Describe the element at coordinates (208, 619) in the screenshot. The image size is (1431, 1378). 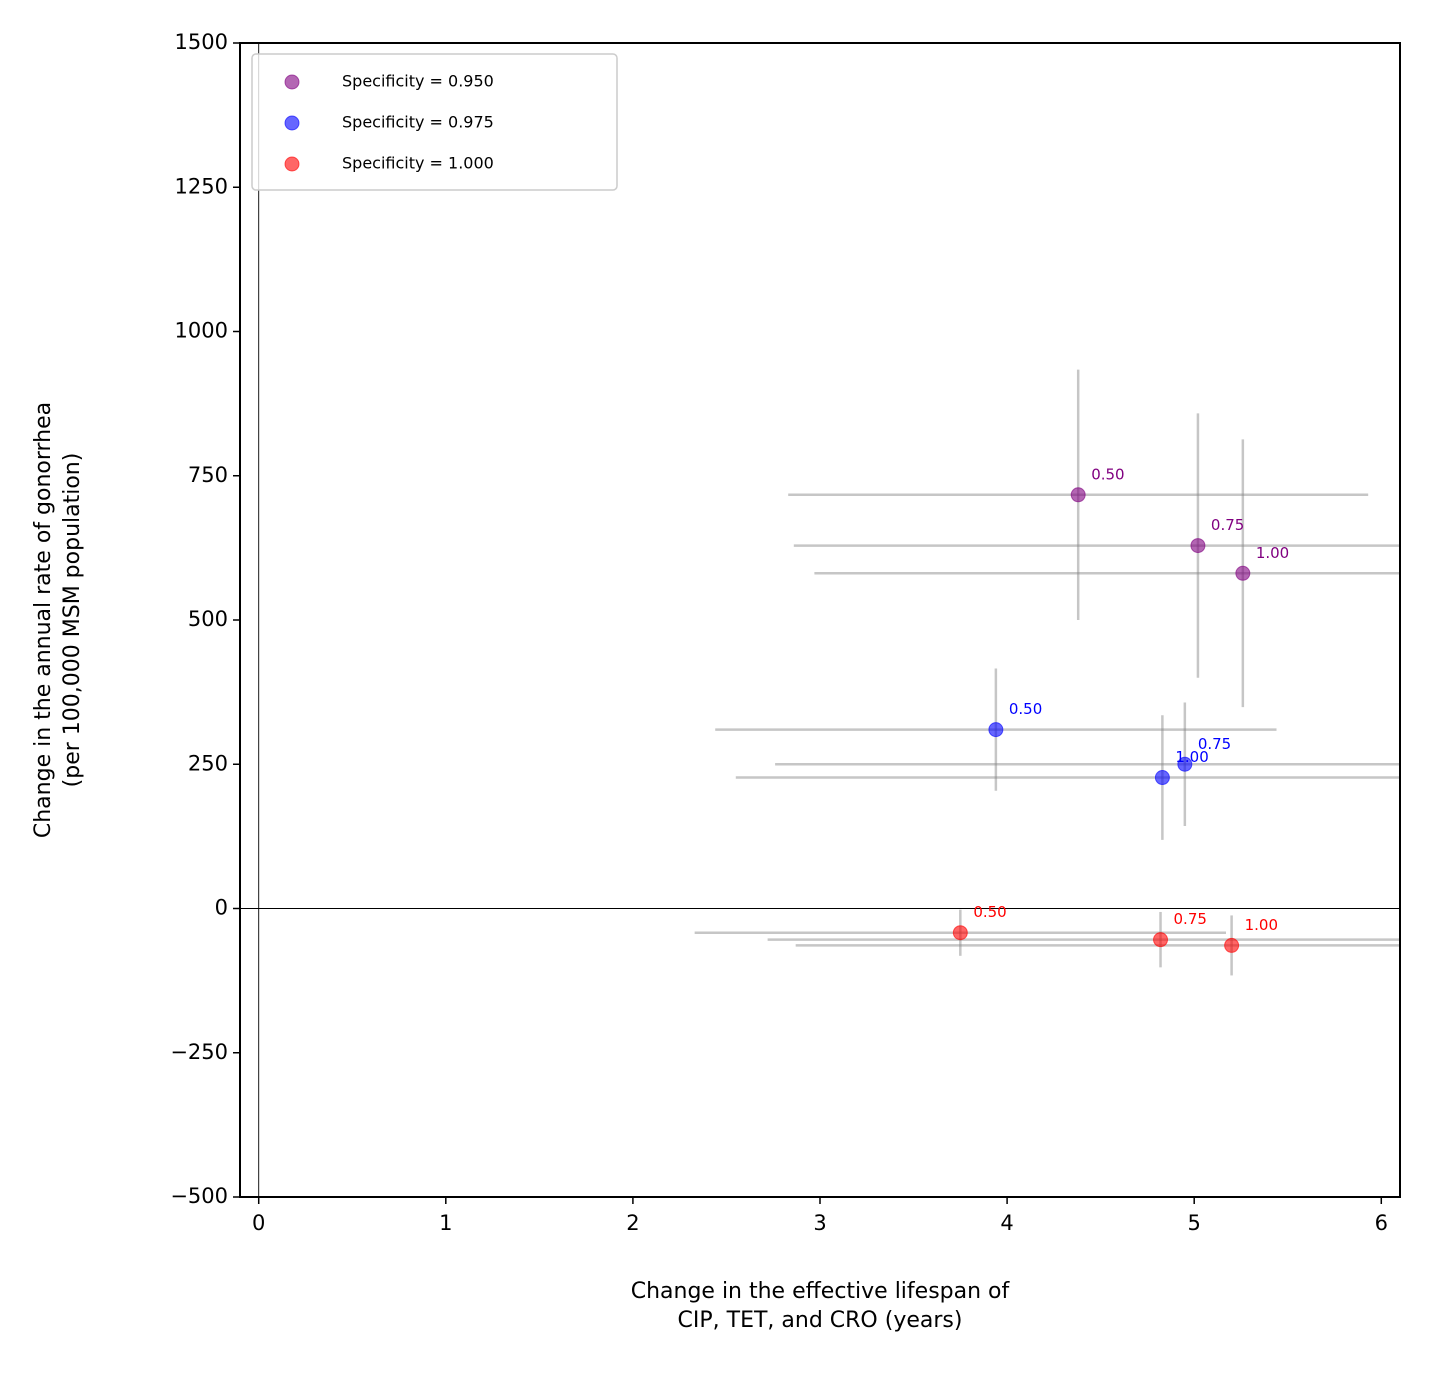
I see `y-tick-label: 500` at that location.